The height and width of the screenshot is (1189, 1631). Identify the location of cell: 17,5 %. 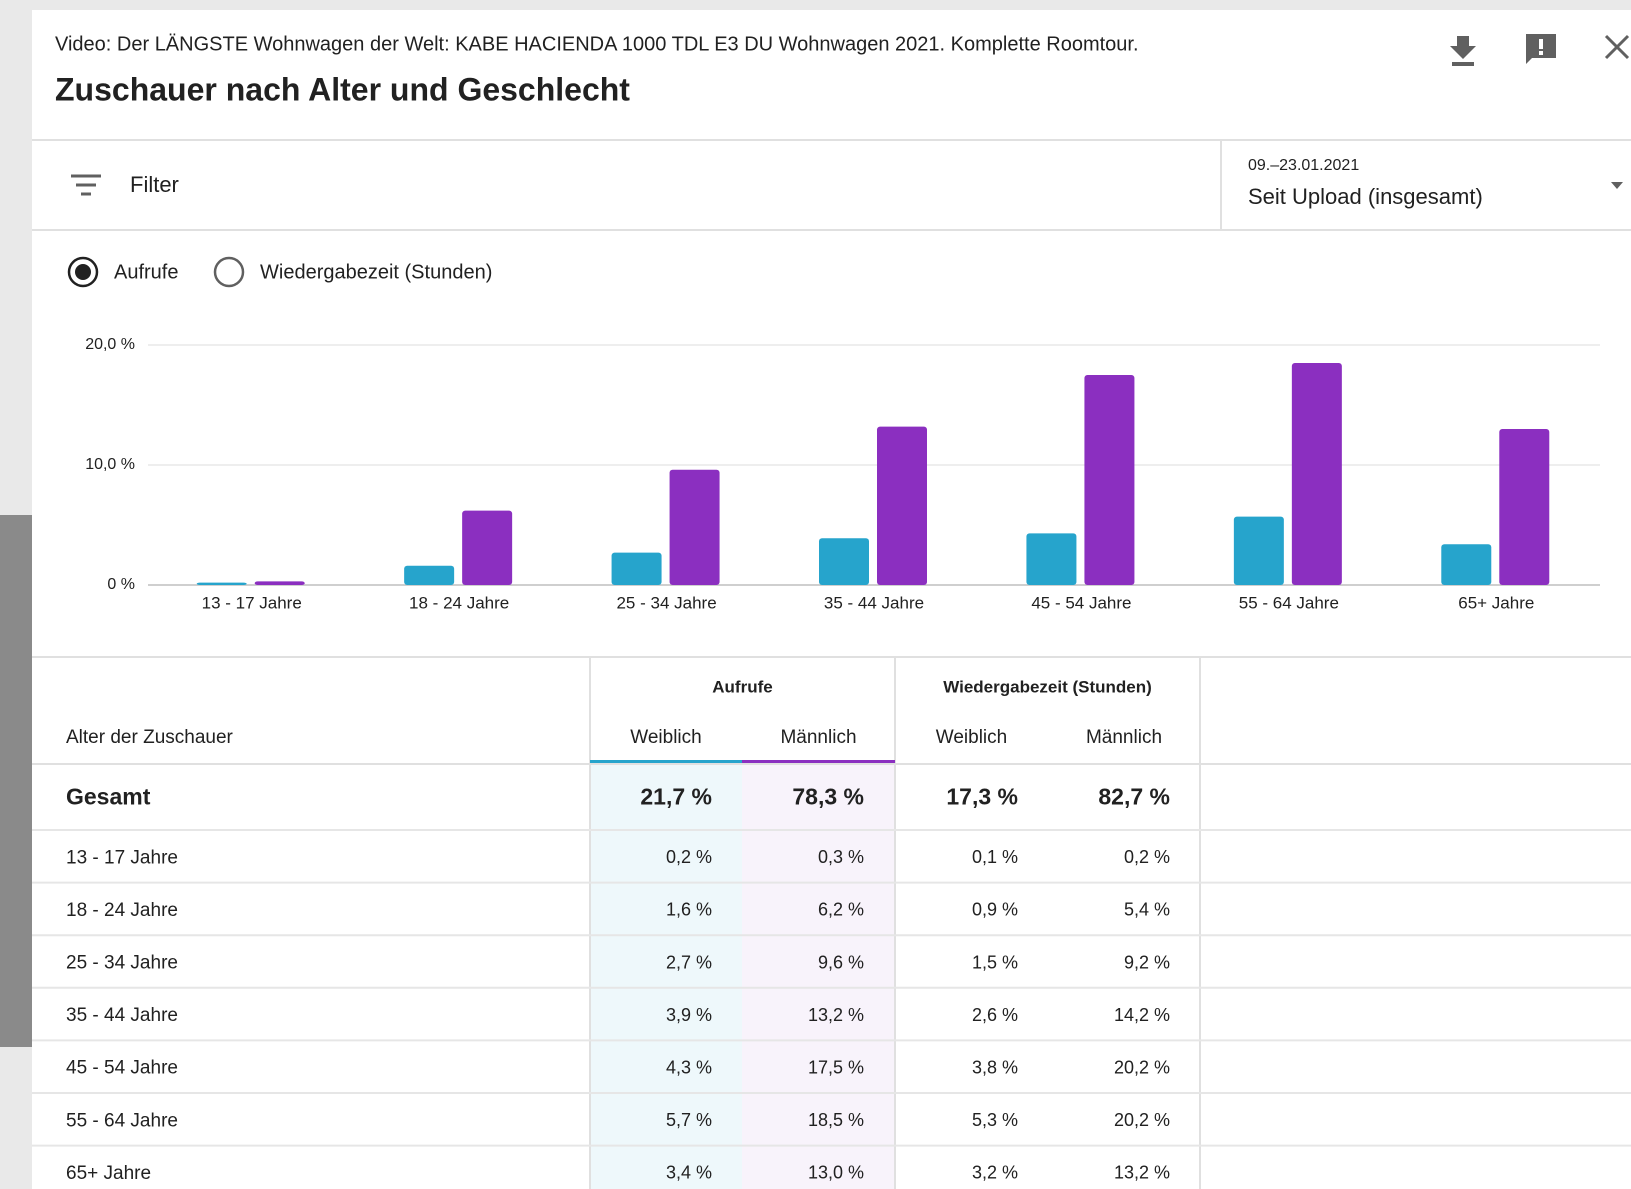
(836, 1067).